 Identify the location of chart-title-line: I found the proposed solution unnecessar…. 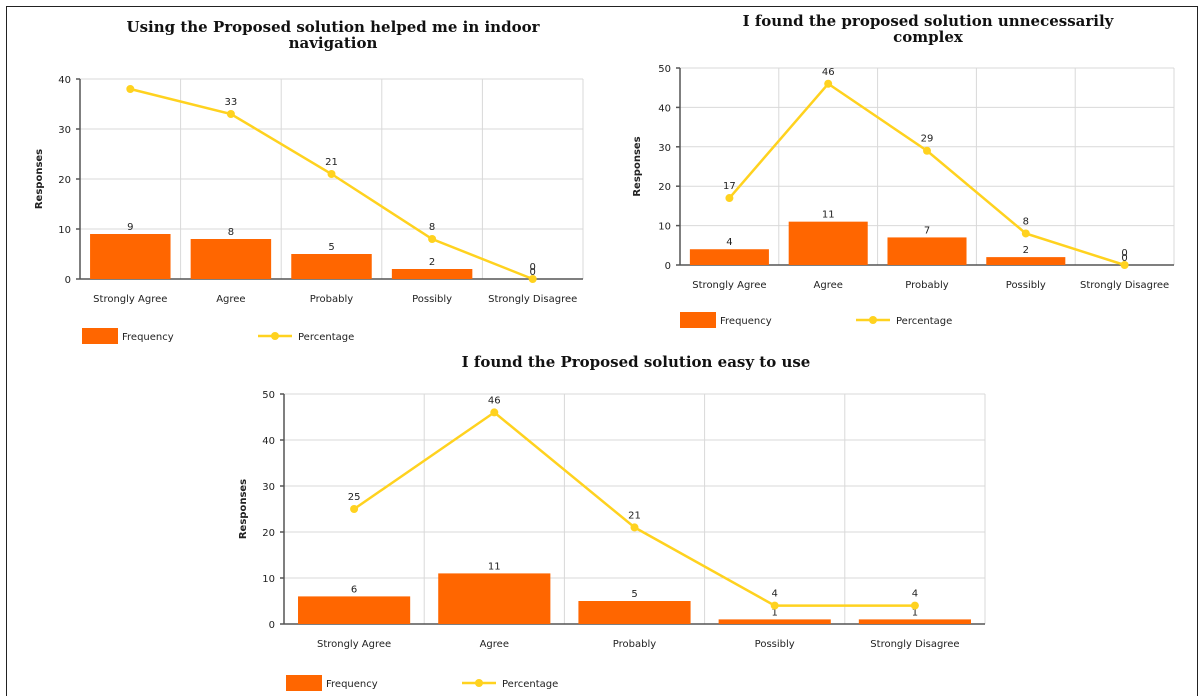
(929, 21).